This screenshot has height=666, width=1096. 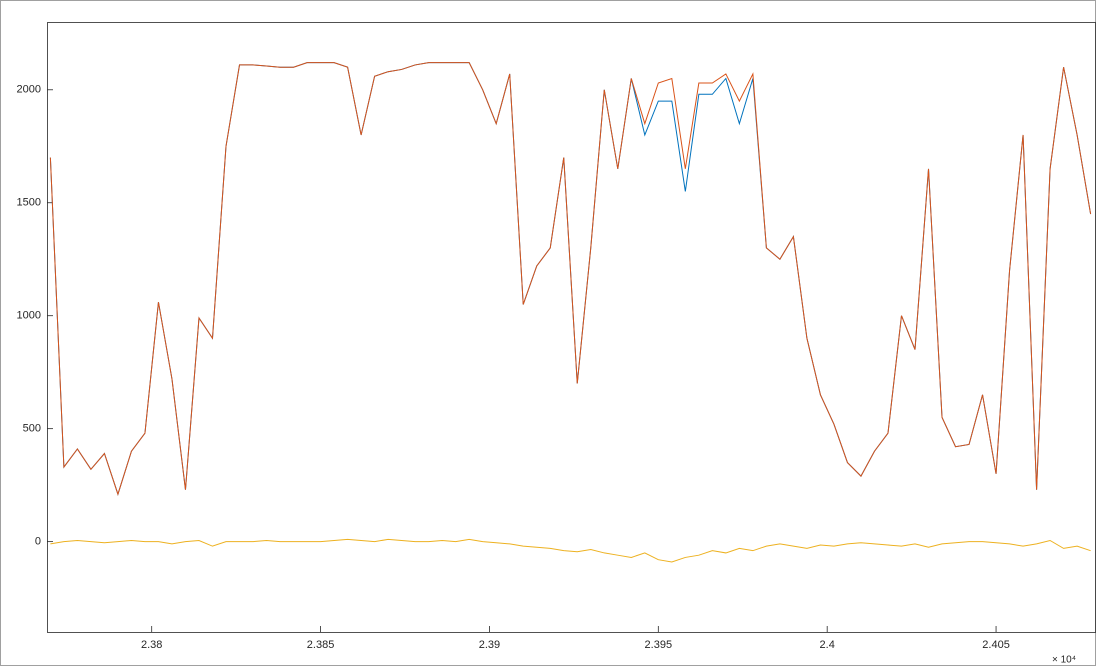 I want to click on y-tick-label: 2000, so click(x=29, y=90).